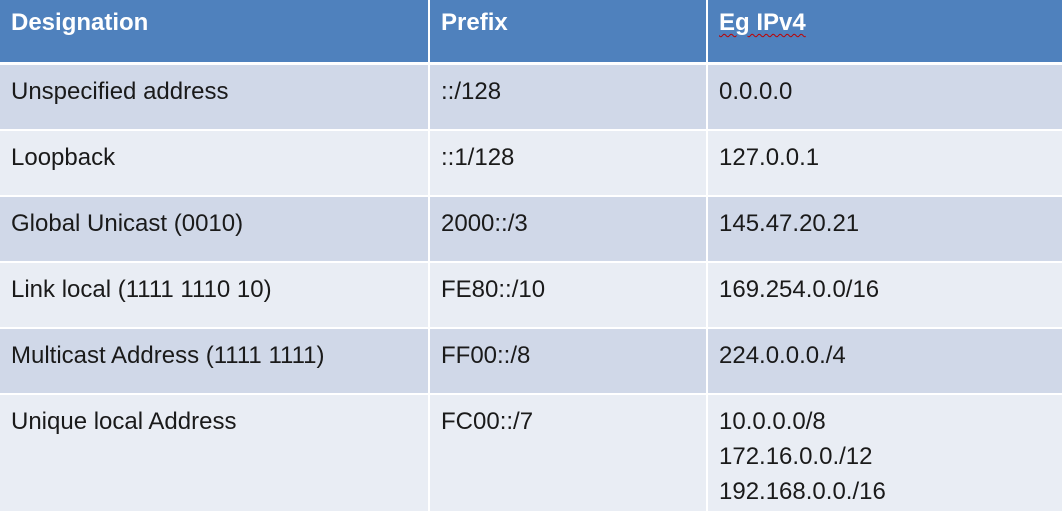  What do you see at coordinates (796, 456) in the screenshot?
I see `ipv4-value: 172.16.0.0./12` at bounding box center [796, 456].